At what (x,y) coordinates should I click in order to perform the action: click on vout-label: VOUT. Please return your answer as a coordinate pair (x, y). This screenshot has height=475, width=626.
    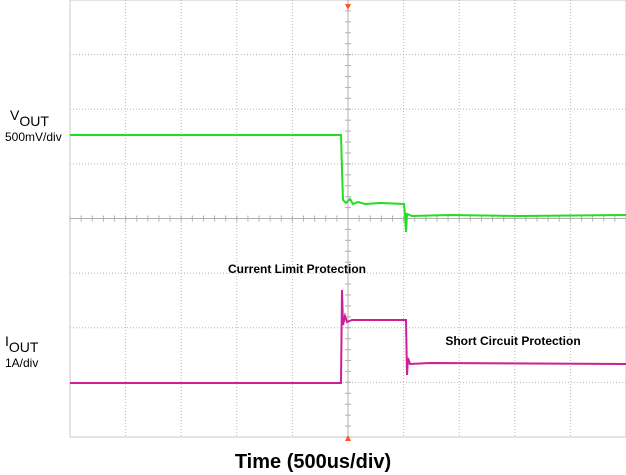
    Looking at the image, I should click on (29, 118).